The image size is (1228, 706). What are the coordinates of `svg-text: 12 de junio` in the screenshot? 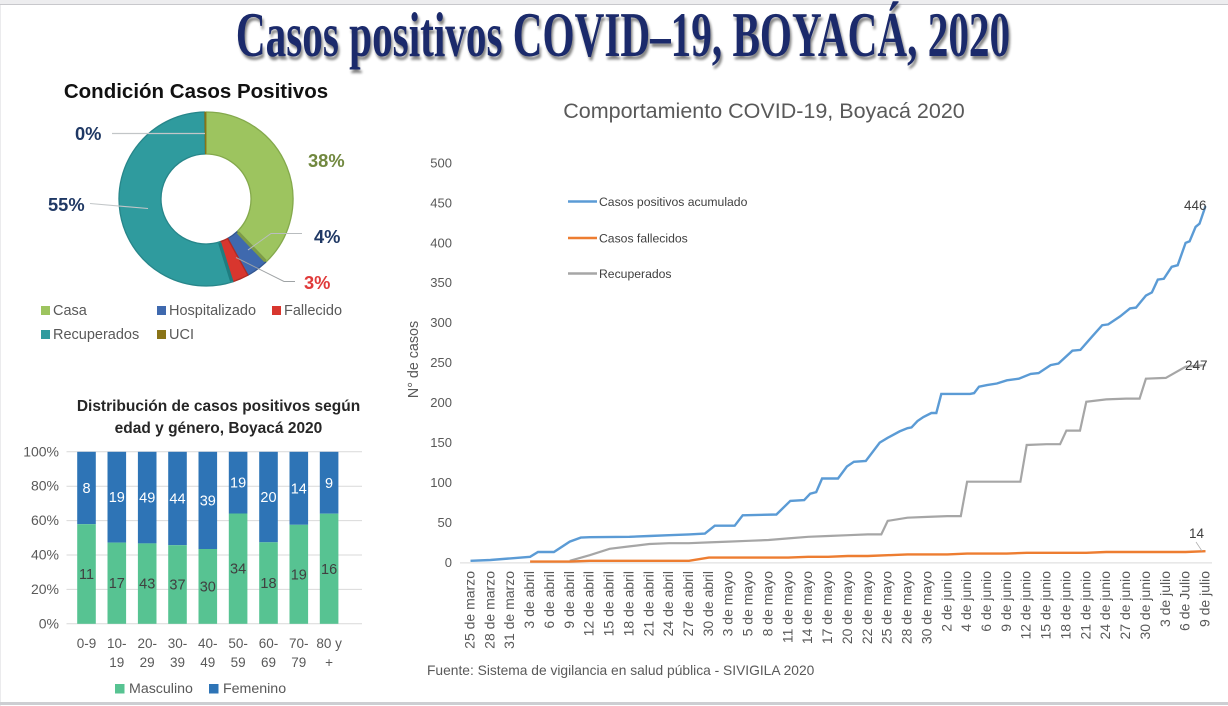 It's located at (1026, 605).